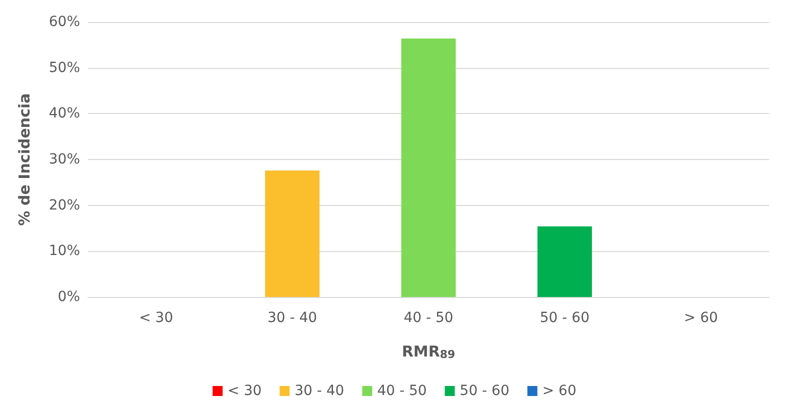 This screenshot has height=407, width=789. Describe the element at coordinates (25, 159) in the screenshot. I see `y-axis-title: % de Incidencia` at that location.